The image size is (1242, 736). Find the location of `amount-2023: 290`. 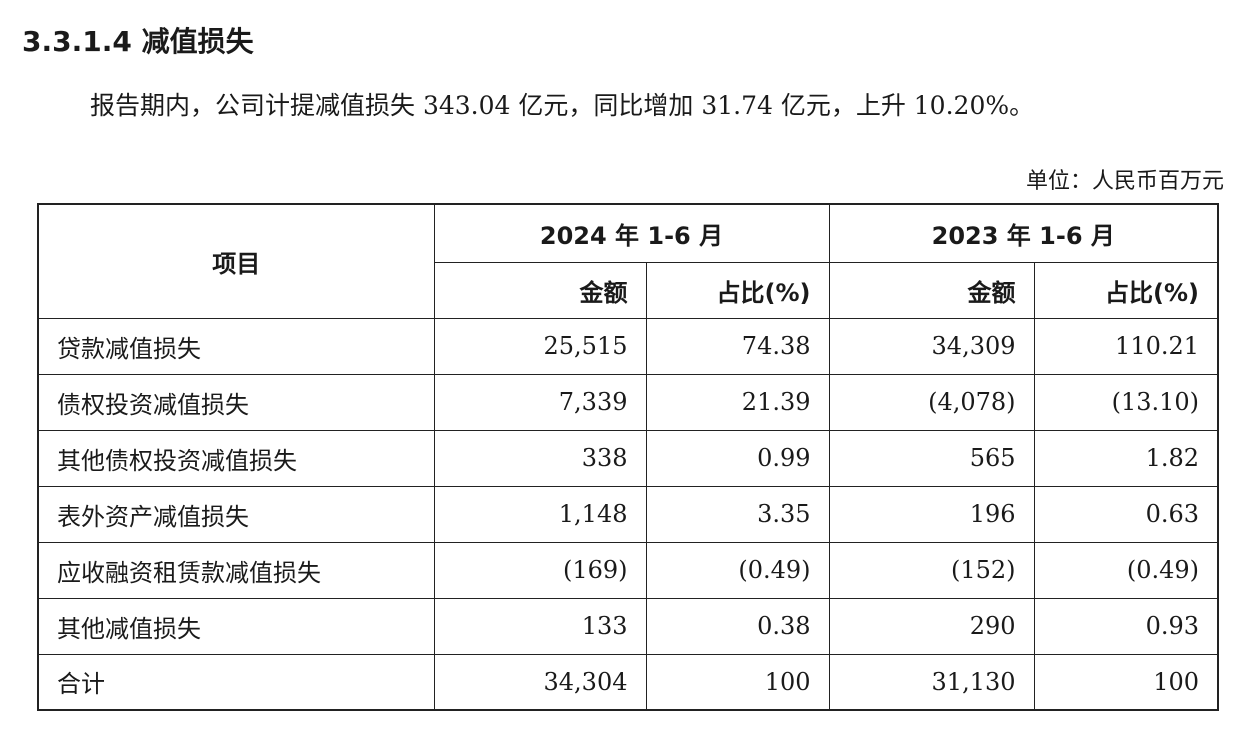

amount-2023: 290 is located at coordinates (931, 626).